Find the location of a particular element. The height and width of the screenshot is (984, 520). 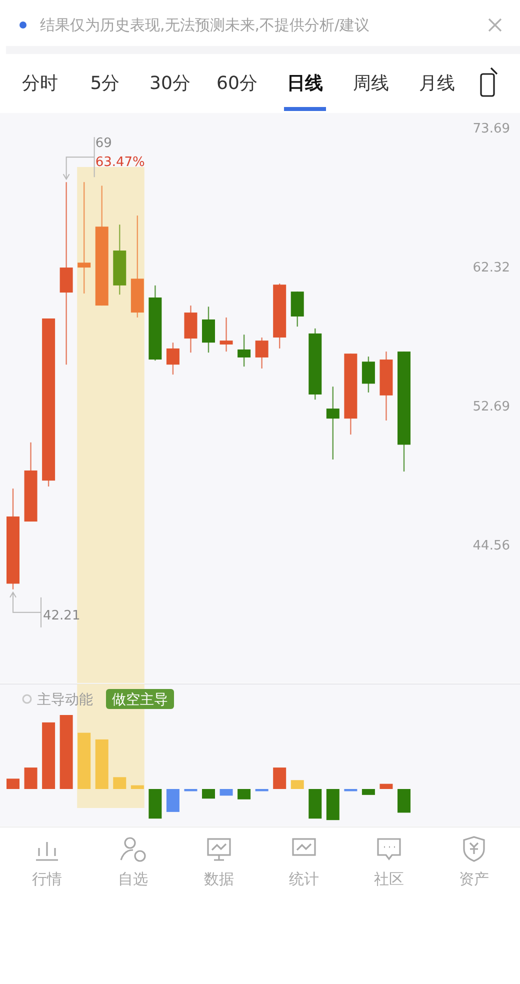

text: 分时 is located at coordinates (40, 83).